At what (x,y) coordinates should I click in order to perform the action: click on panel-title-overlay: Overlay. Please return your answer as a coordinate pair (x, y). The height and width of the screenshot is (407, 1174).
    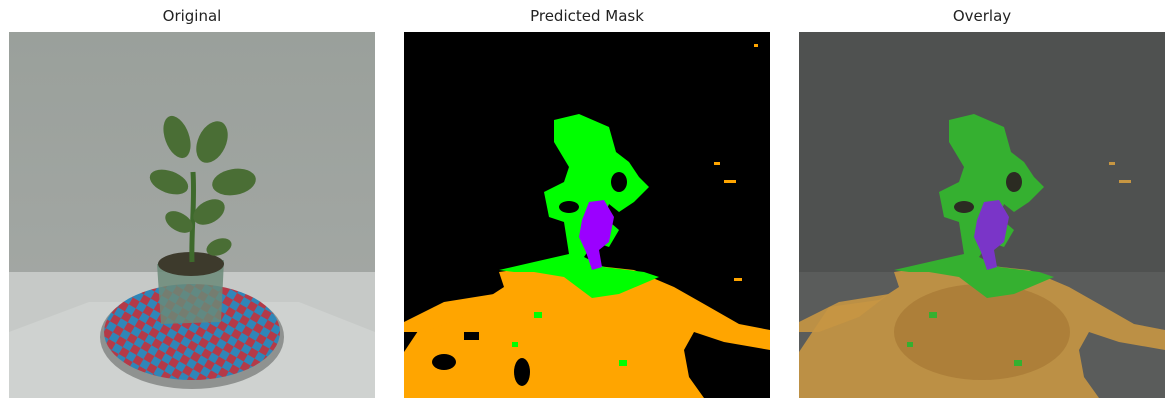
    Looking at the image, I should click on (982, 16).